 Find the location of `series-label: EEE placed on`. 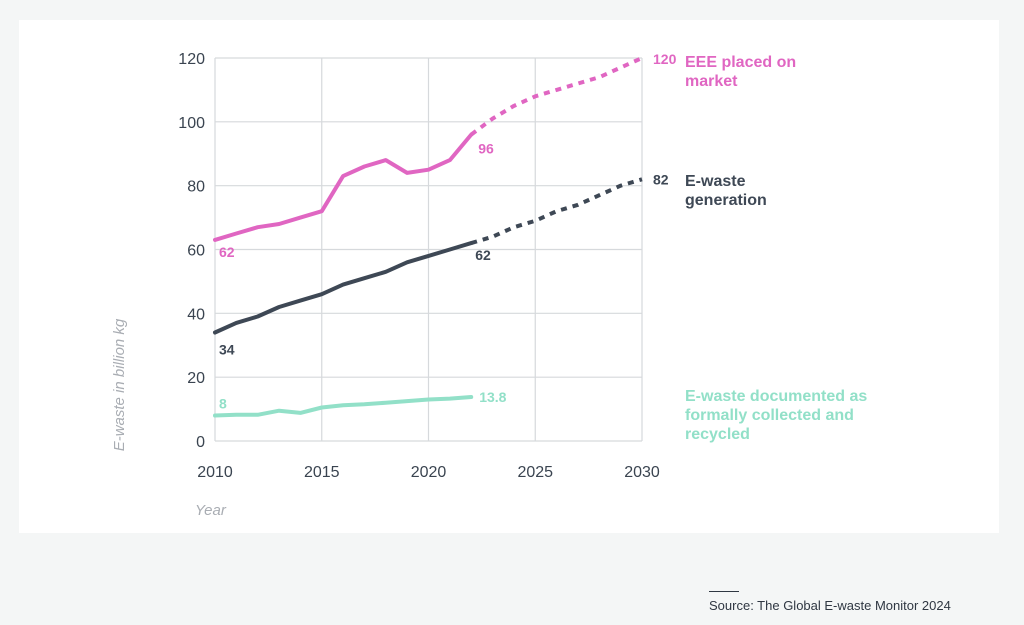

series-label: EEE placed on is located at coordinates (740, 62).